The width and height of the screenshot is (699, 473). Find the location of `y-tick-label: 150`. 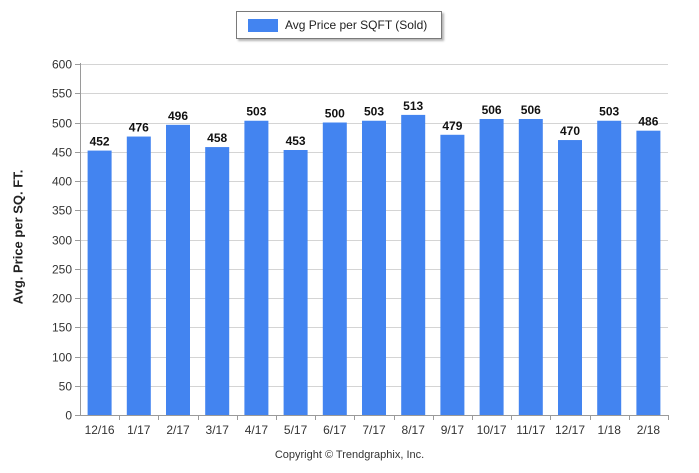

y-tick-label: 150 is located at coordinates (62, 328).